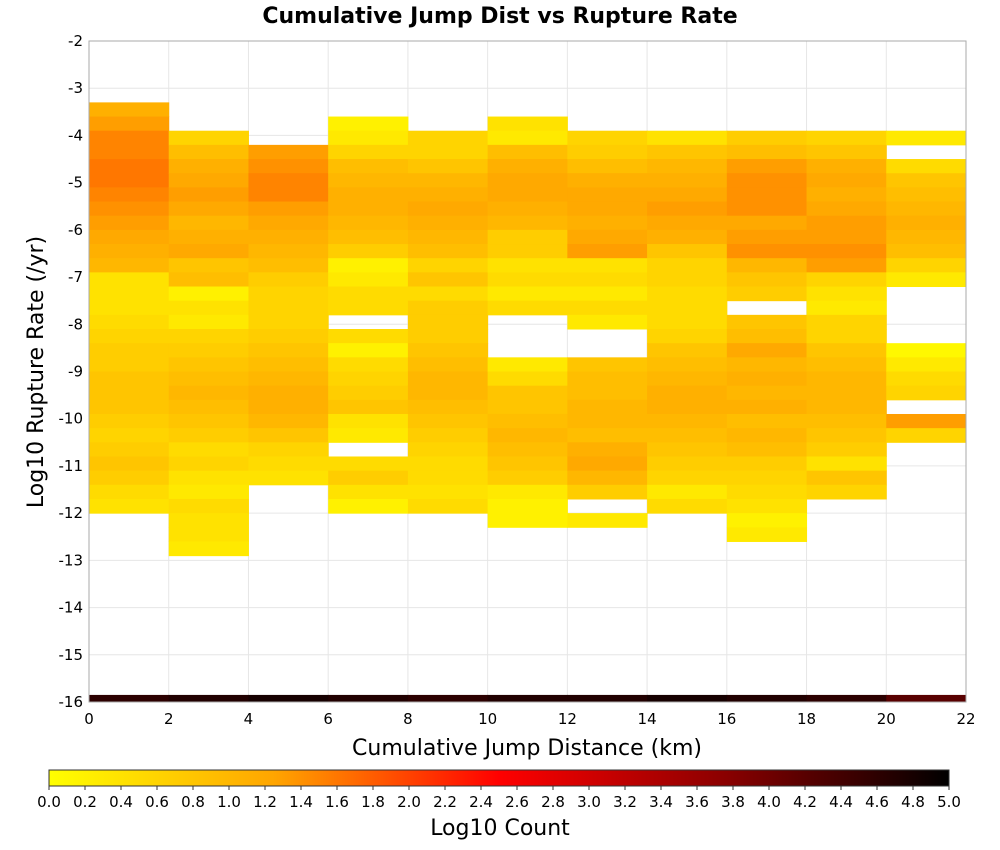 The height and width of the screenshot is (850, 1000). What do you see at coordinates (527, 748) in the screenshot?
I see `x-axis-label: Cumulative Jump Distance (km)` at bounding box center [527, 748].